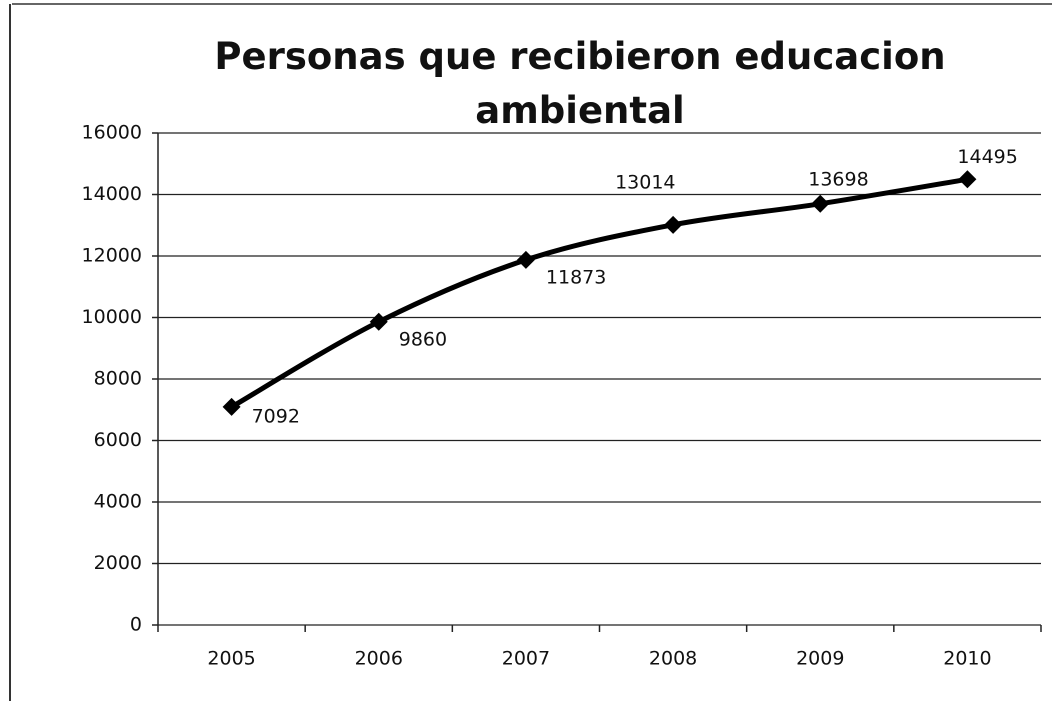 The width and height of the screenshot is (1057, 701). Describe the element at coordinates (526, 659) in the screenshot. I see `x-tick-label: 2007` at that location.